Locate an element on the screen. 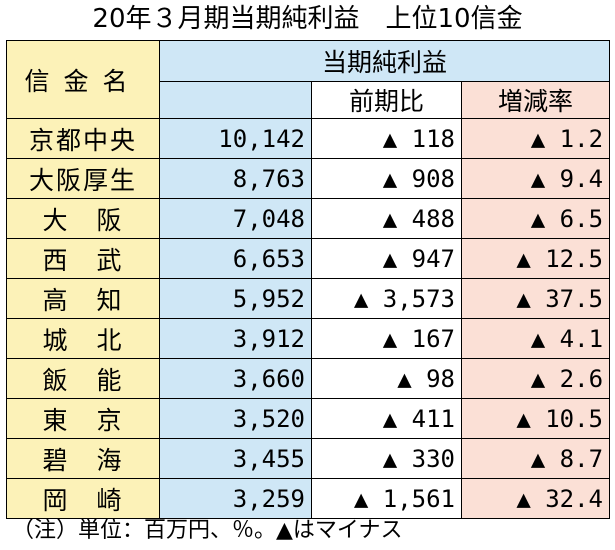 Image resolution: width=615 pixels, height=550 pixels. table-row: 東 京 3,520 ▲ 411 ▲ 10.5 is located at coordinates (308, 418).